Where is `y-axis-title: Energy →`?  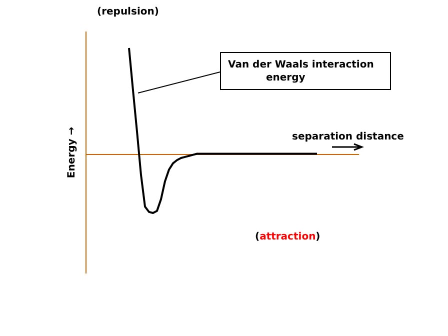
y-axis-title: Energy → is located at coordinates (72, 152).